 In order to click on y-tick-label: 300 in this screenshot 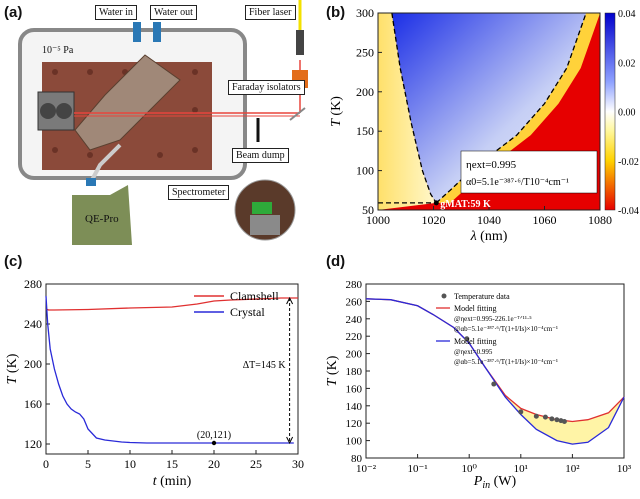, I will do `click(365, 13)`.